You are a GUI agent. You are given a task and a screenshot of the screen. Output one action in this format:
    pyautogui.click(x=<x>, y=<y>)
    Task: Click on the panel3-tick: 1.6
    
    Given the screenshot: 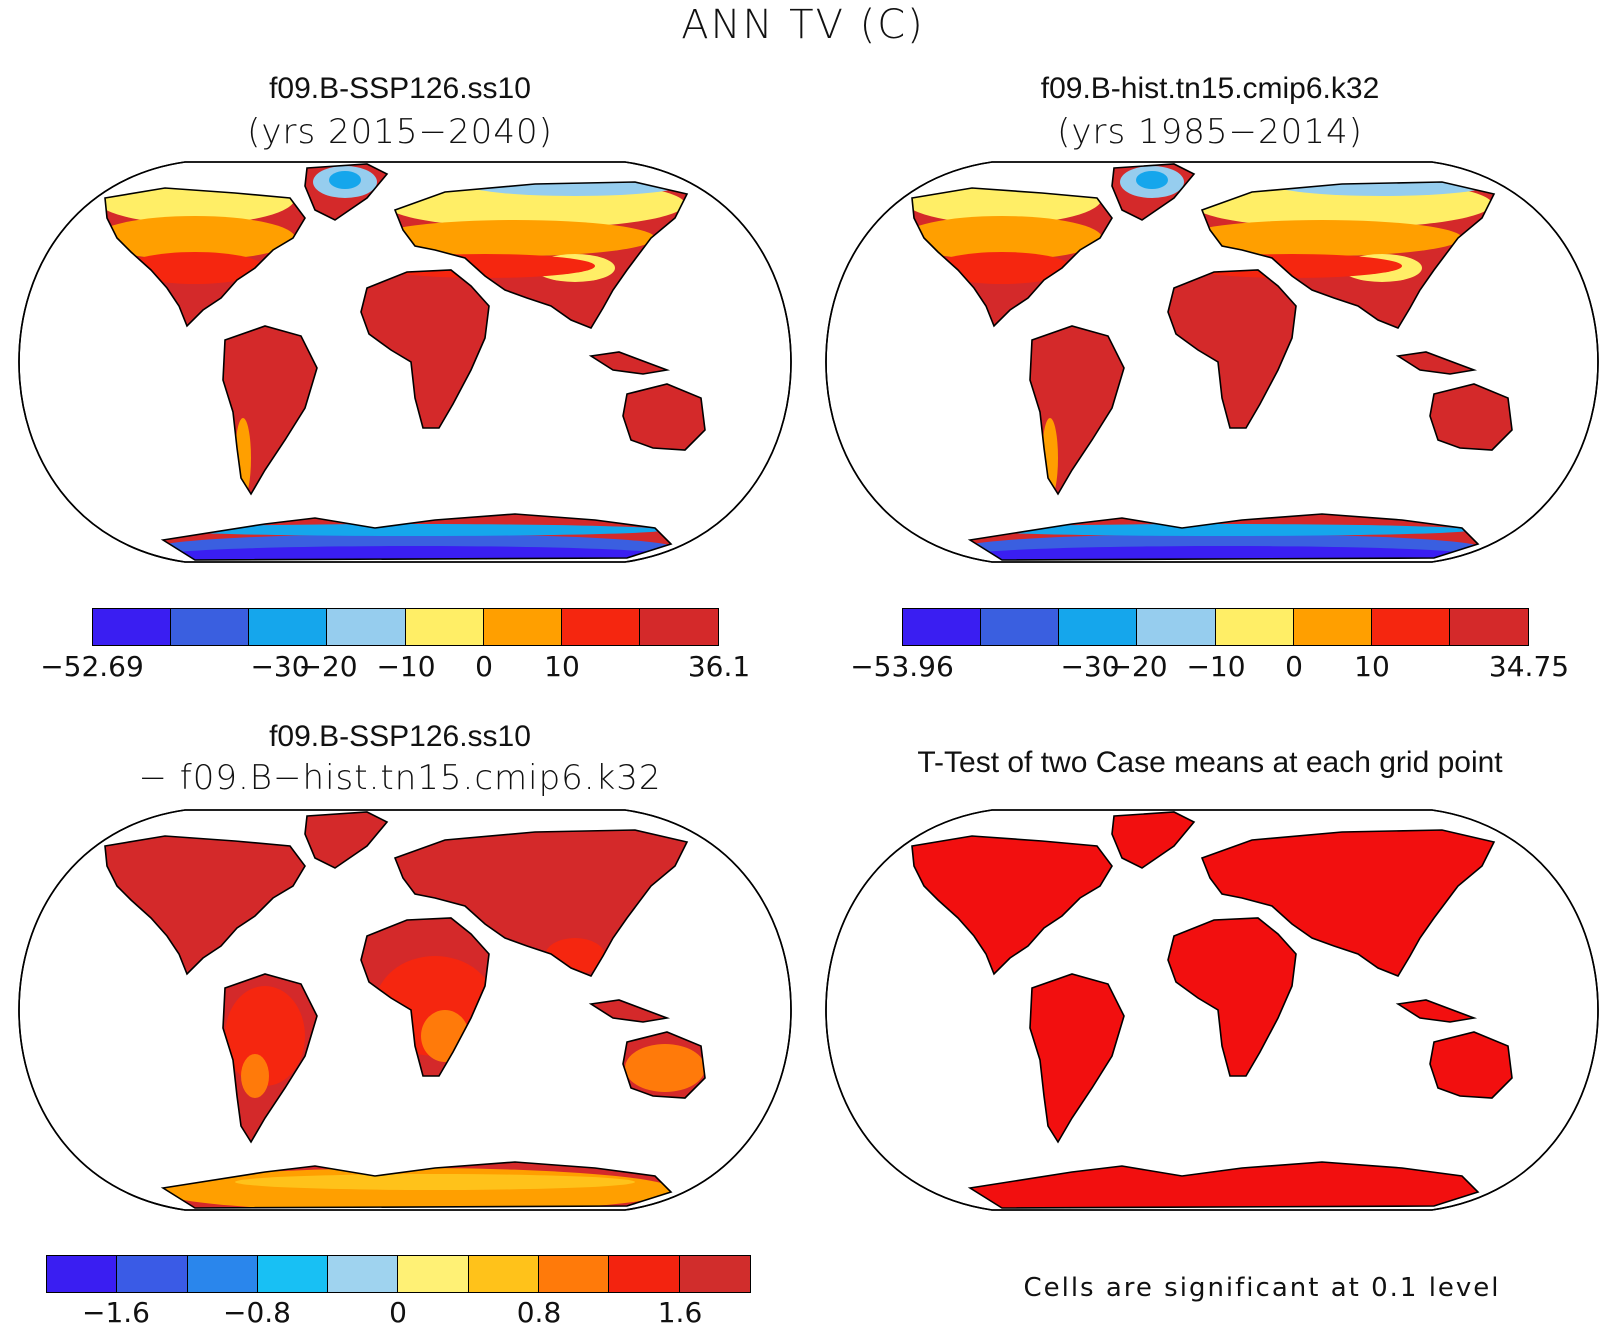 What is the action you would take?
    pyautogui.click(x=680, y=1312)
    